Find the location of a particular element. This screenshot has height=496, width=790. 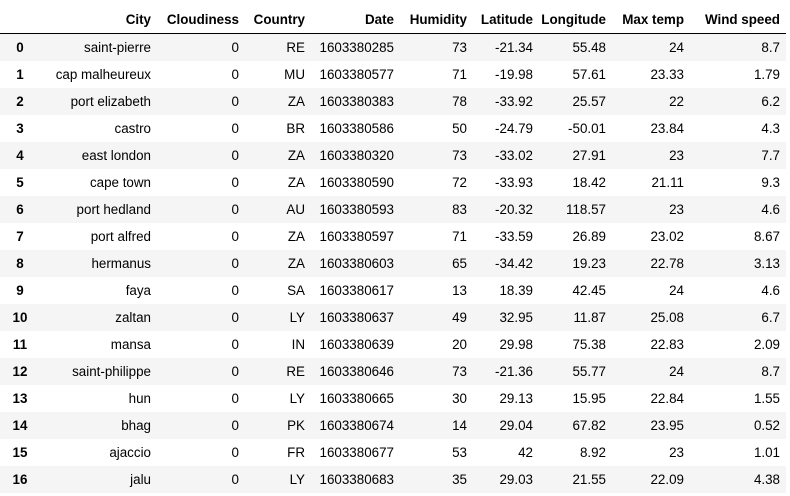

cell-country: LY is located at coordinates (297, 479).